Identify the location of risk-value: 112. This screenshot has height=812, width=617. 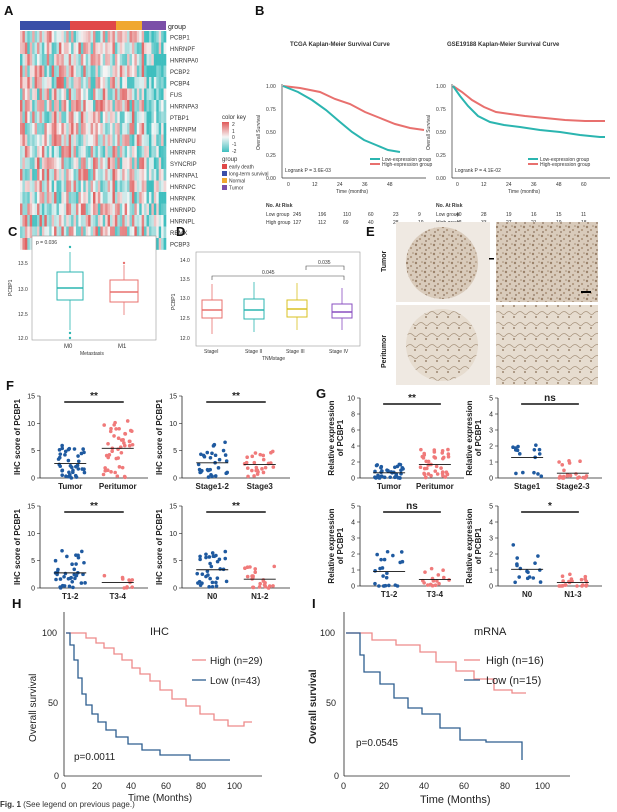
(322, 223).